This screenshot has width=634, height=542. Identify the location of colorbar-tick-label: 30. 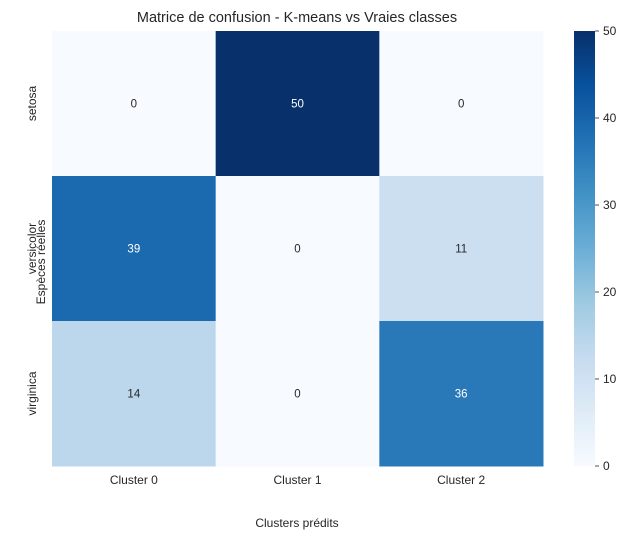
(610, 205).